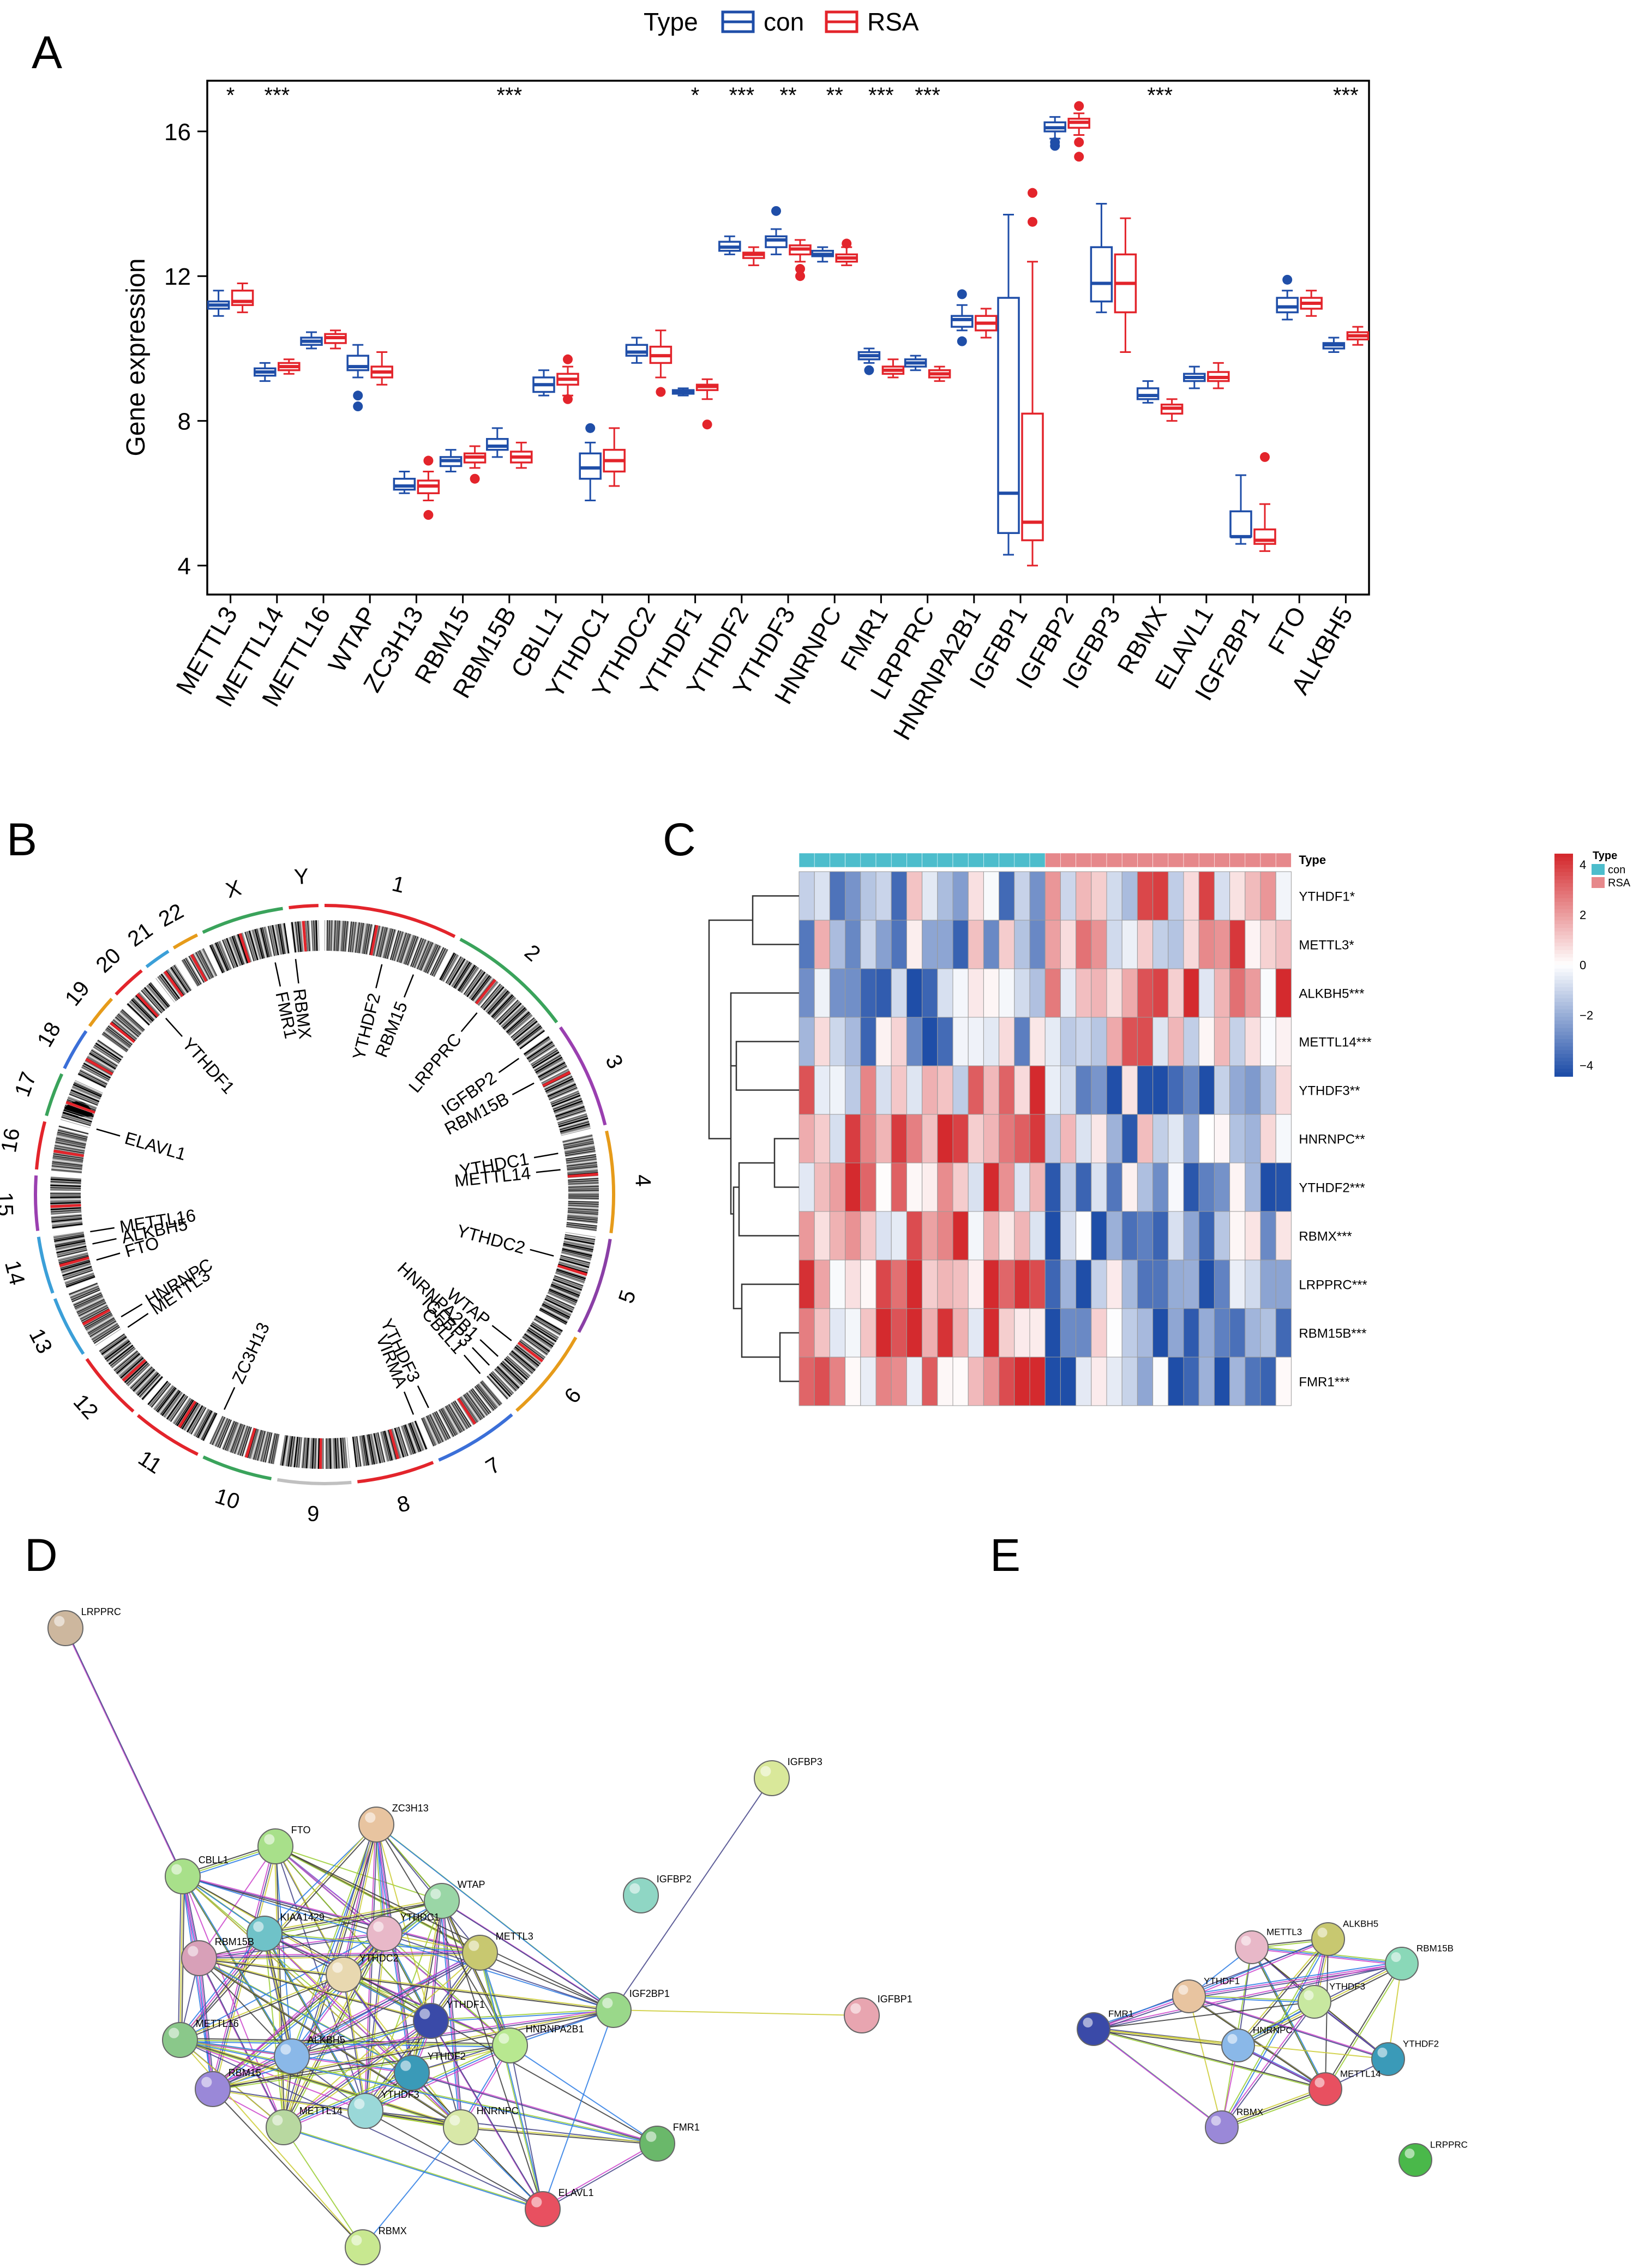  Describe the element at coordinates (101, 1611) in the screenshot. I see `node-label: LRPPRC` at that location.